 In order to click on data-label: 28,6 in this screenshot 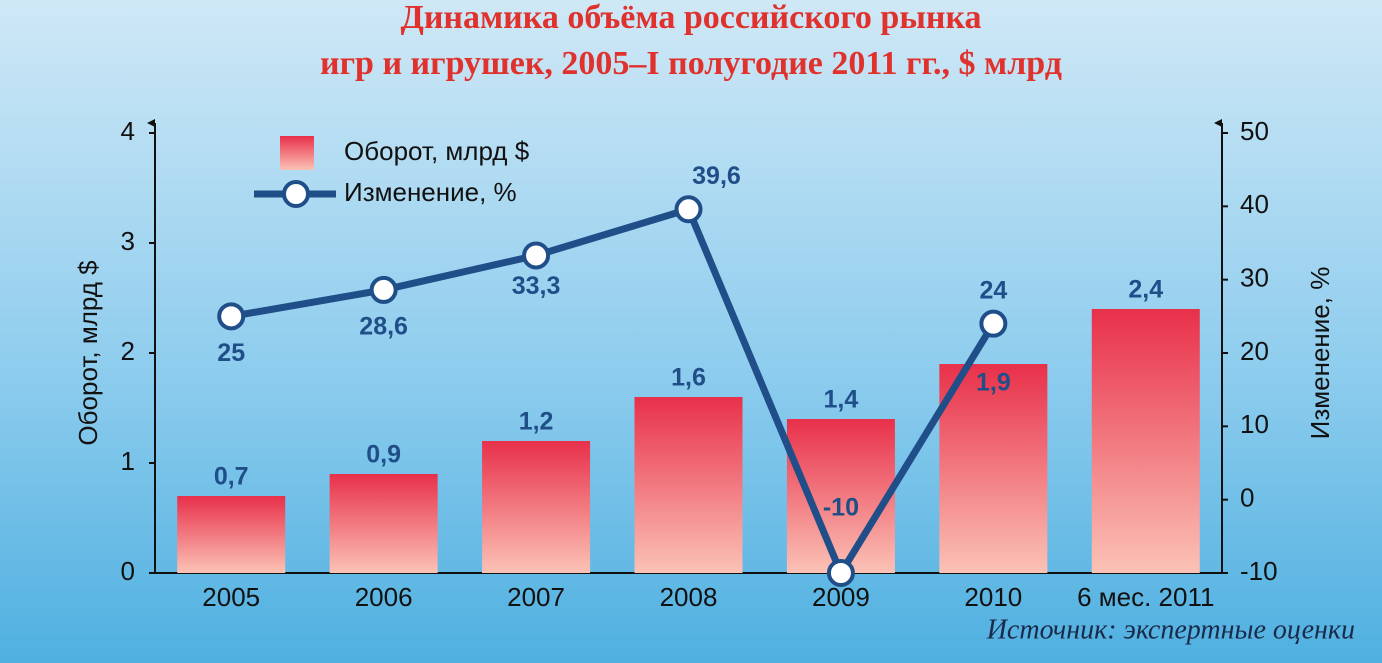, I will do `click(383, 327)`.